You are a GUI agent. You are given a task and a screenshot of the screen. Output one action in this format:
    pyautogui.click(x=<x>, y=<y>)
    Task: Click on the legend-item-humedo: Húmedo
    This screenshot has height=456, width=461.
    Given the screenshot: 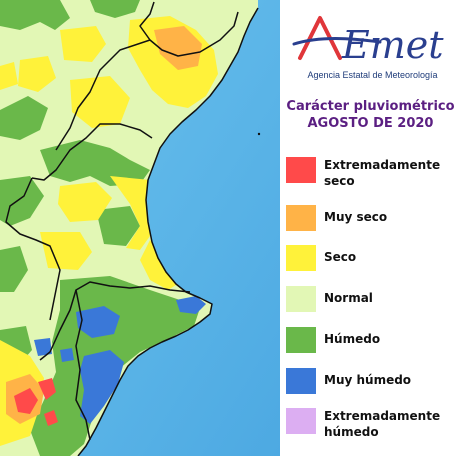 What is the action you would take?
    pyautogui.click(x=370, y=344)
    